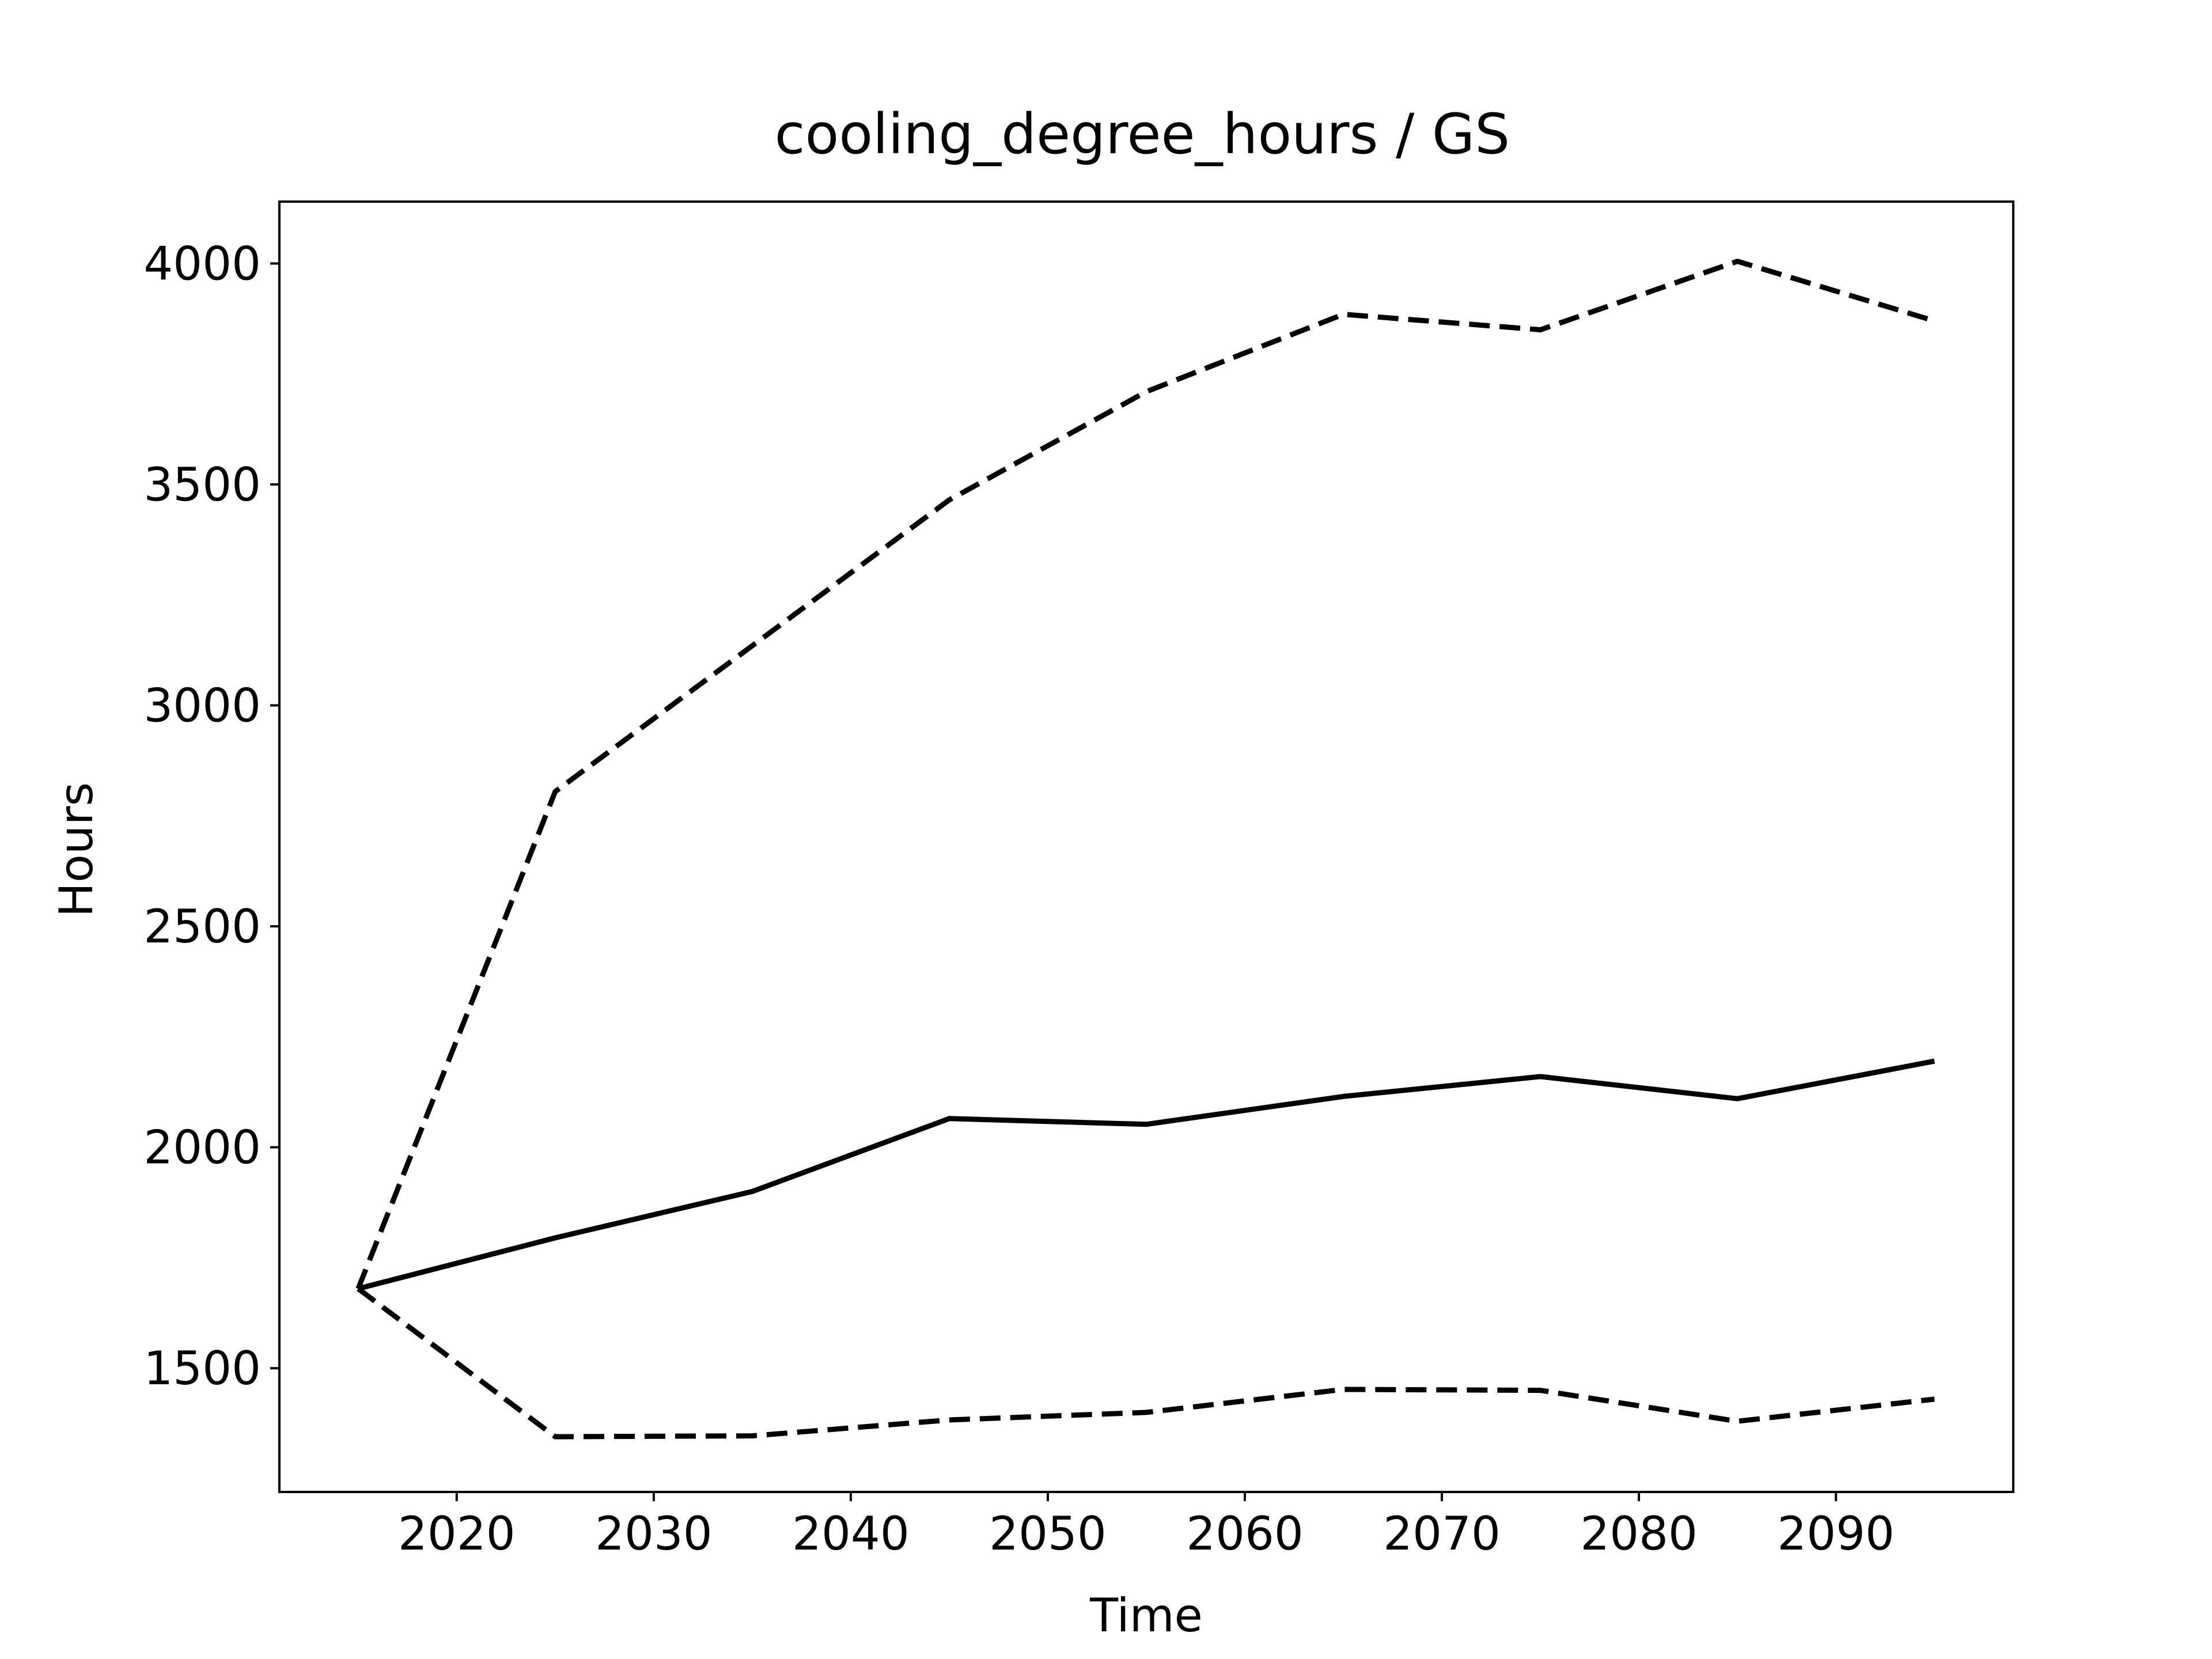  I want to click on y-tick-label: 1500, so click(202, 1368).